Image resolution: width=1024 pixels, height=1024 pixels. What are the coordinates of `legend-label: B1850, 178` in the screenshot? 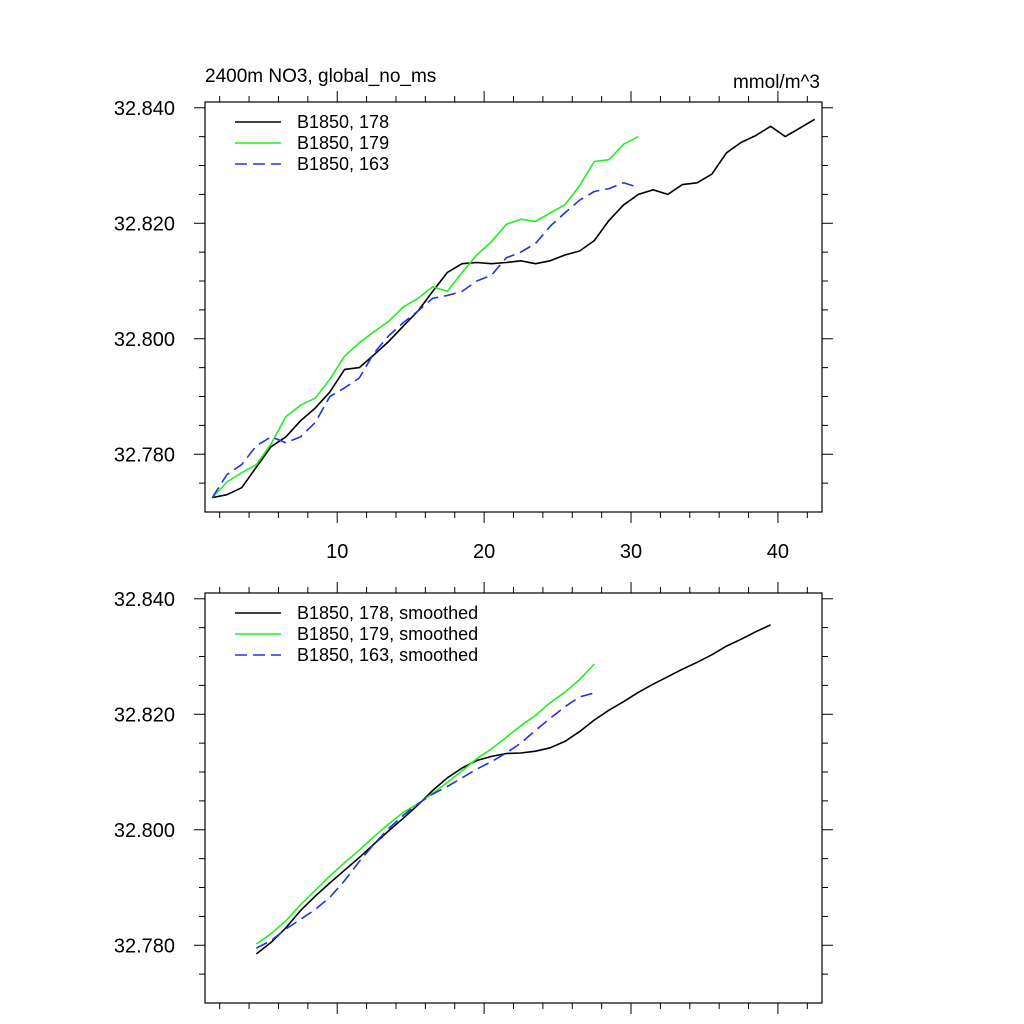 It's located at (343, 122).